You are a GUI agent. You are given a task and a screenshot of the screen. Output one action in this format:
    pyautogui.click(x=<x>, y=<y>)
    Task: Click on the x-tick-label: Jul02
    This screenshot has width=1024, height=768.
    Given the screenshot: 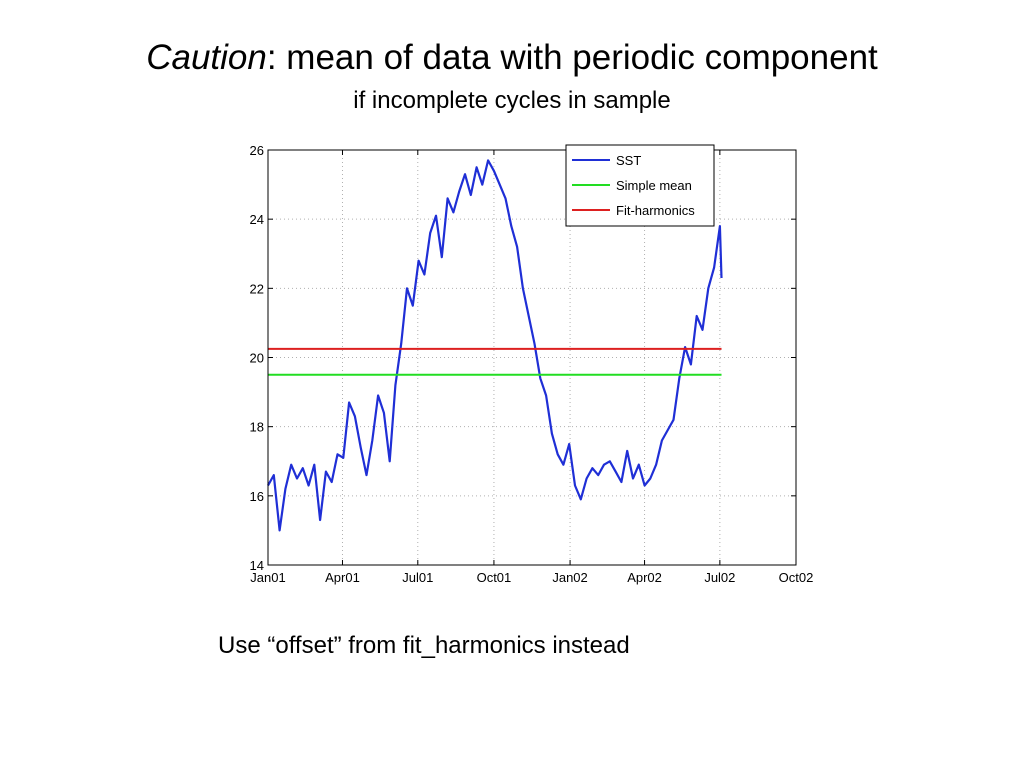 What is the action you would take?
    pyautogui.click(x=719, y=577)
    